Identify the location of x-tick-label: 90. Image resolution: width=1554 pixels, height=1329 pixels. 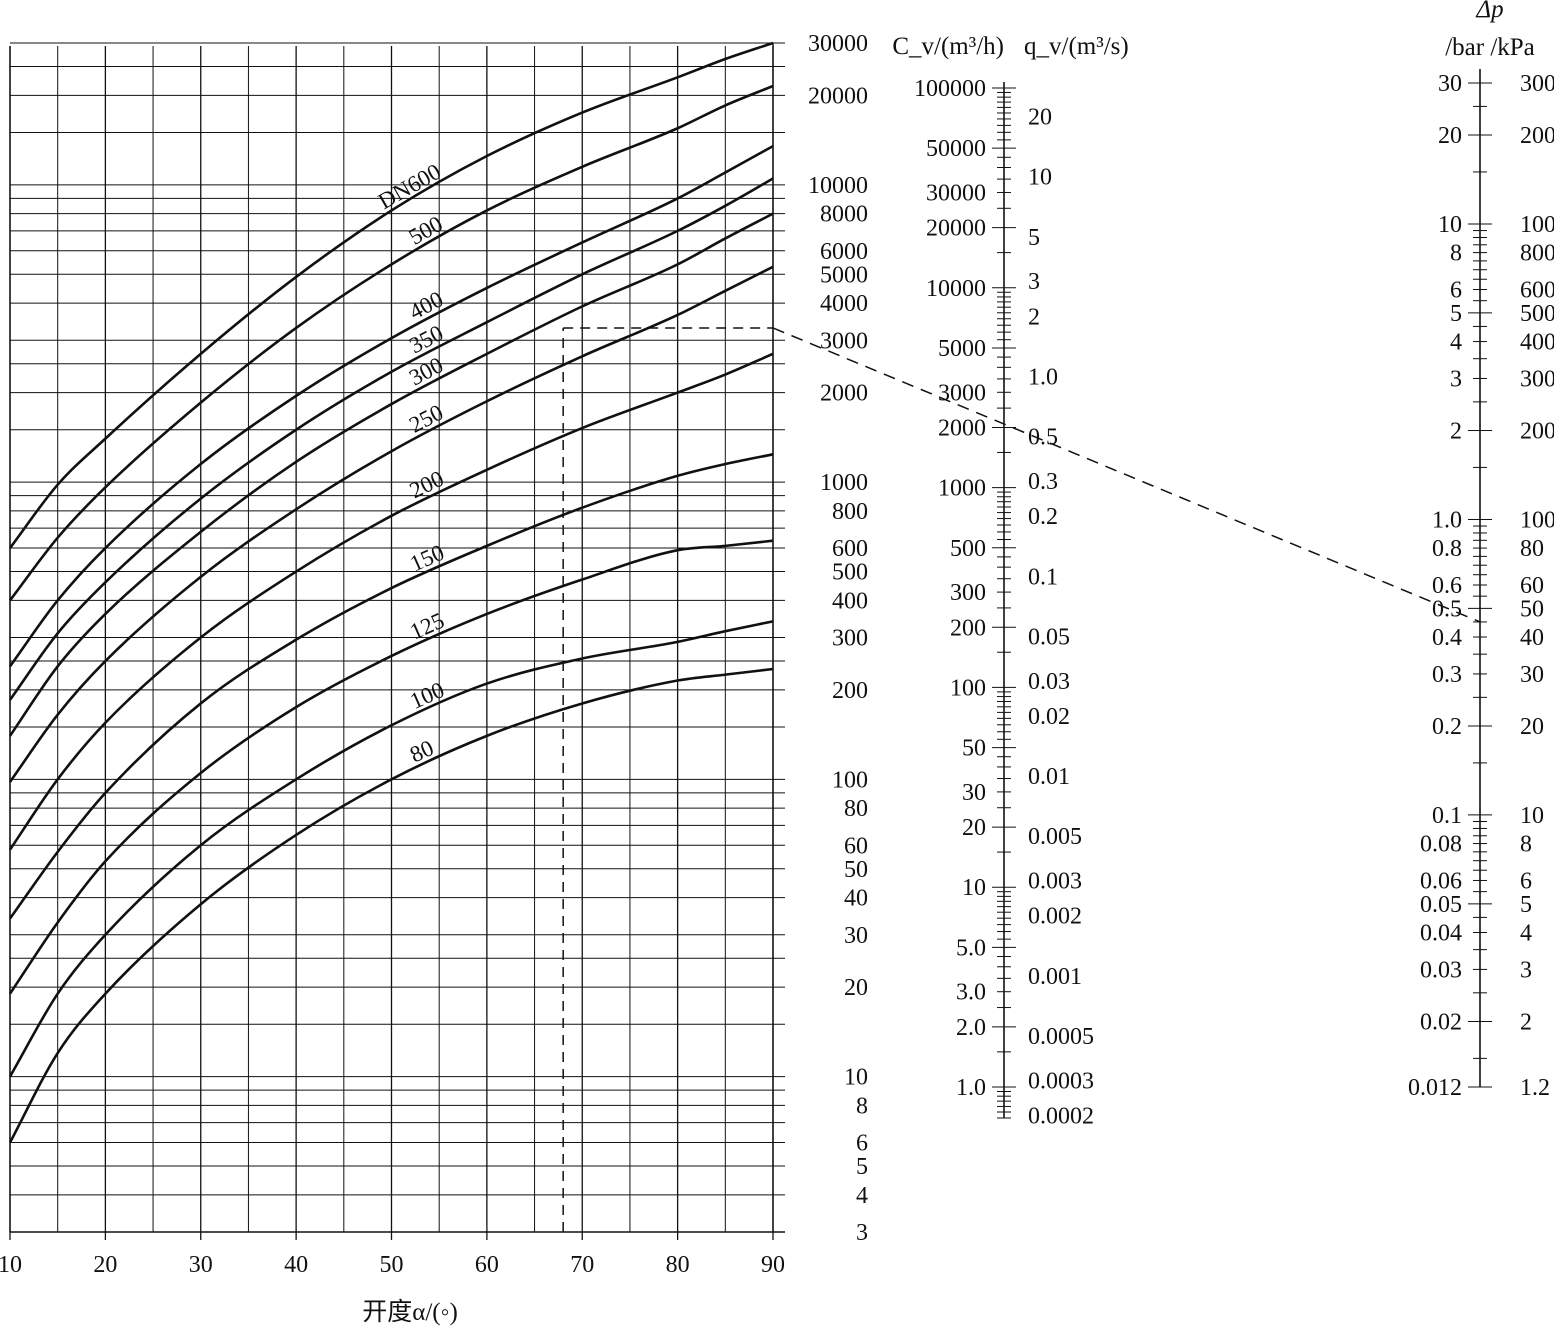
(773, 1265).